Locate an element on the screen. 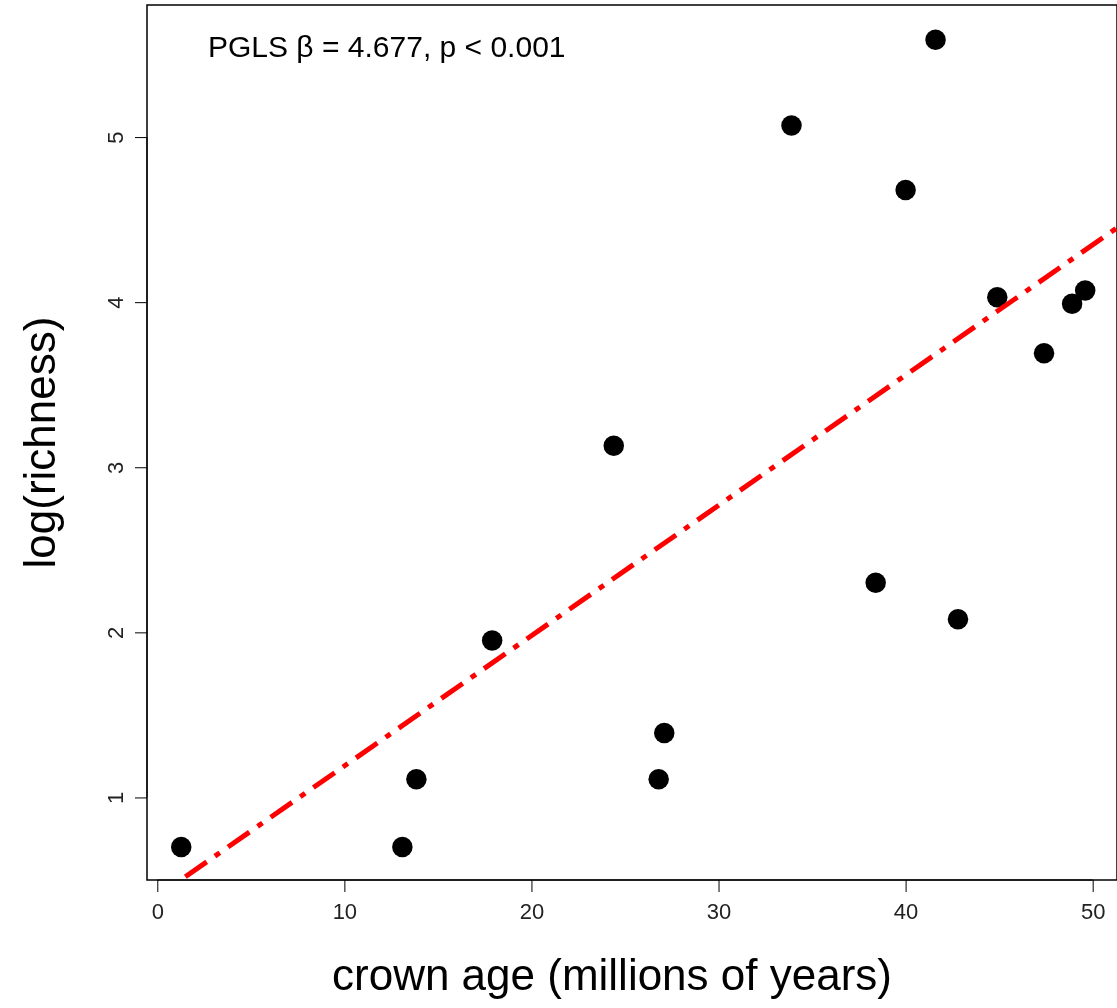 The width and height of the screenshot is (1117, 1008). y-axis-title: log(richness) is located at coordinates (39, 442).